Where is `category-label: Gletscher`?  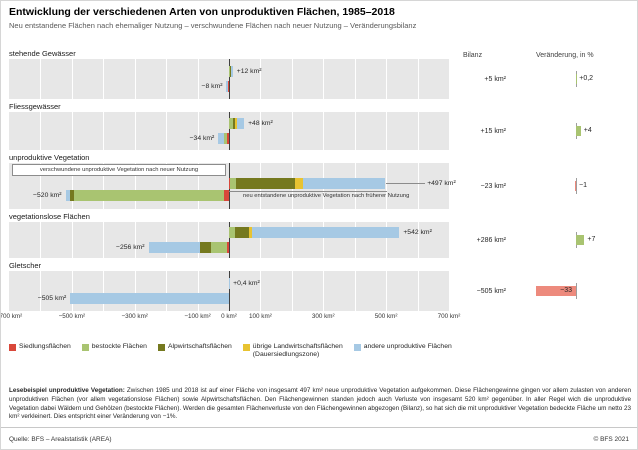
category-label: Gletscher is located at coordinates (25, 265).